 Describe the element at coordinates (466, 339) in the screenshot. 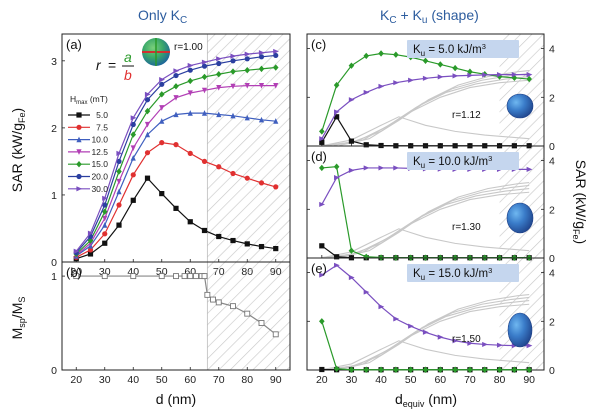

I see `r-value-label: r=1.50` at that location.